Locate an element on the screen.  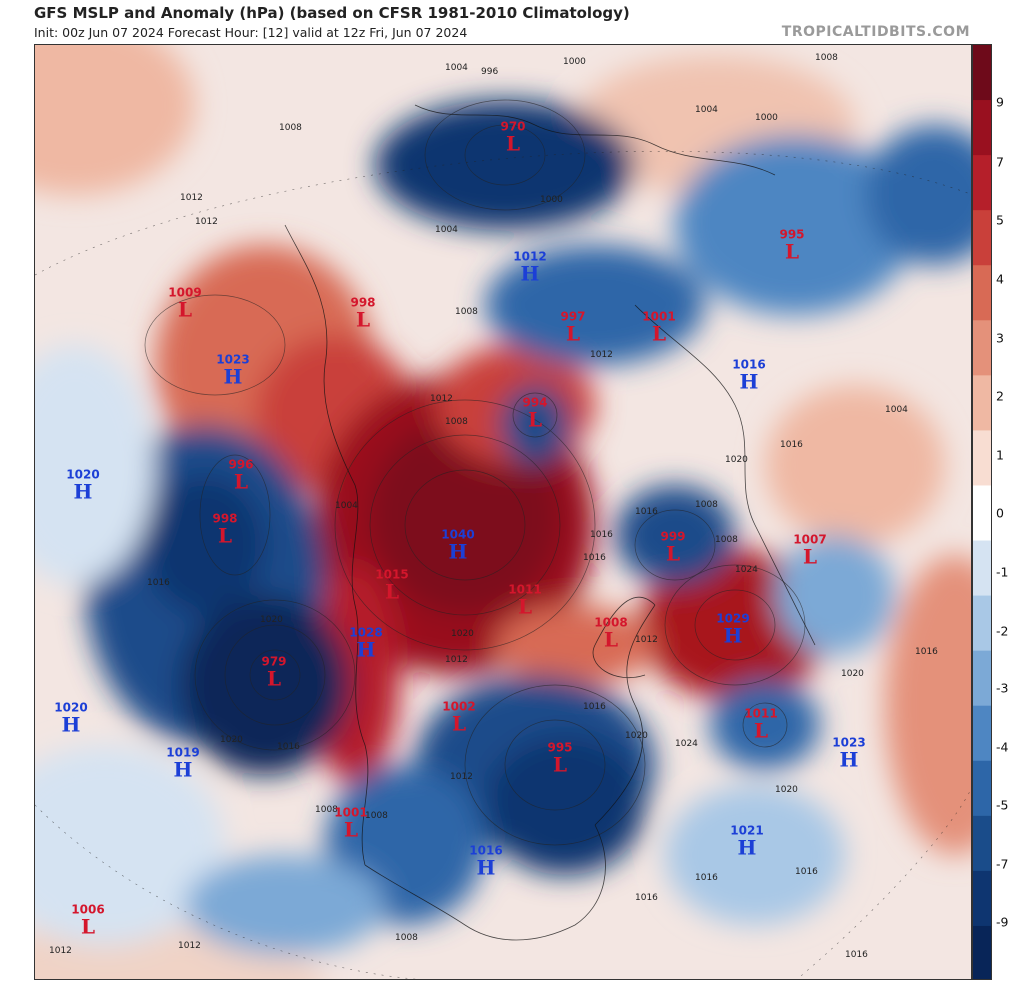
pressure-value: 997 is located at coordinates (573, 316).